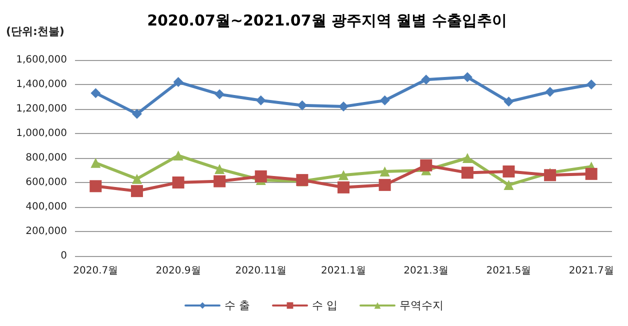 The image size is (628, 326). What do you see at coordinates (63, 256) in the screenshot?
I see `y-tick-label: 0` at bounding box center [63, 256].